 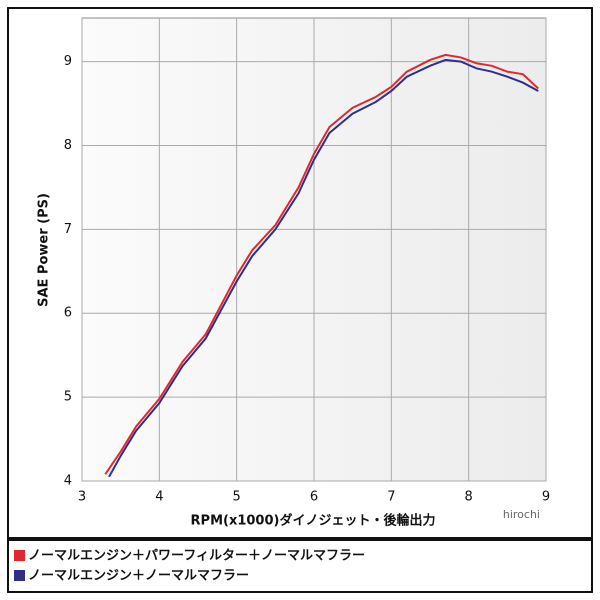 I want to click on legend-label: ノーマルエンジン＋ノーマルマフラー, so click(x=138, y=576).